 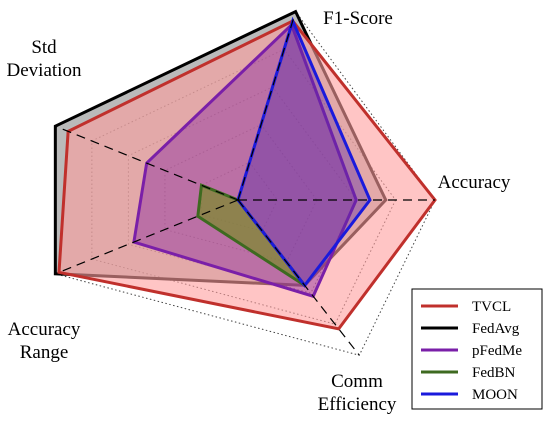 I want to click on legend-item-tvcl: TVCL, so click(x=466, y=307).